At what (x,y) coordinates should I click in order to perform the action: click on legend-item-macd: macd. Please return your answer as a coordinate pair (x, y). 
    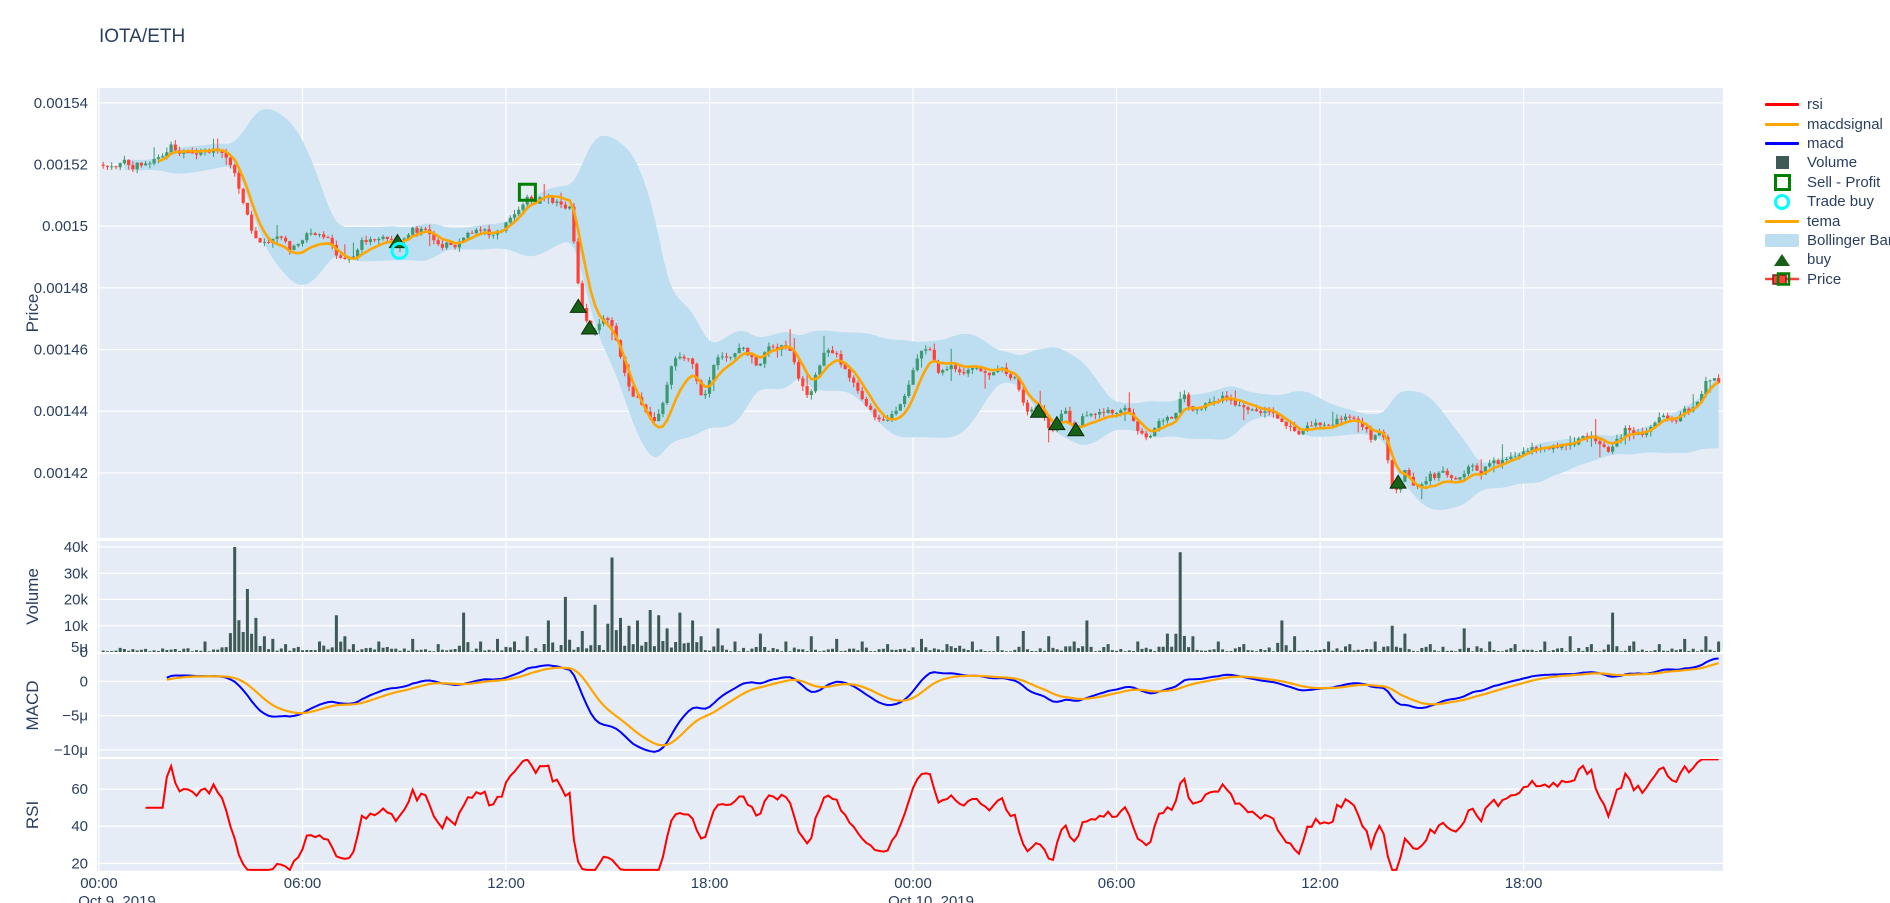
    Looking at the image, I should click on (1827, 143).